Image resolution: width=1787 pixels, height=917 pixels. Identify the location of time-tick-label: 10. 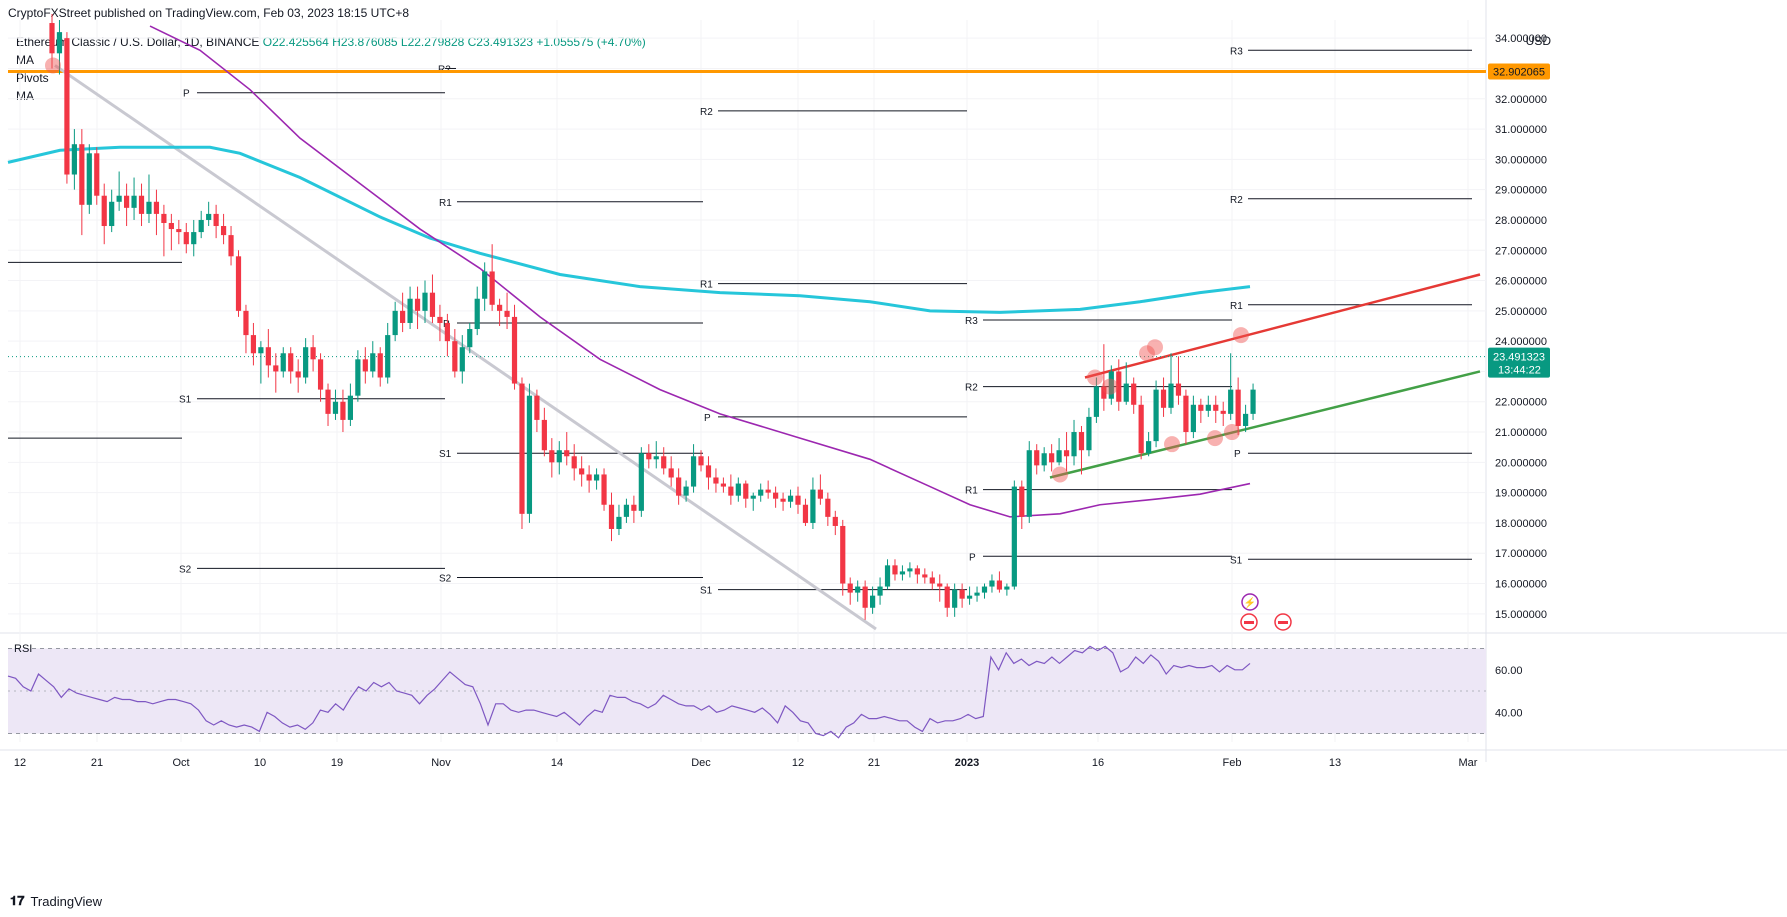
(260, 763).